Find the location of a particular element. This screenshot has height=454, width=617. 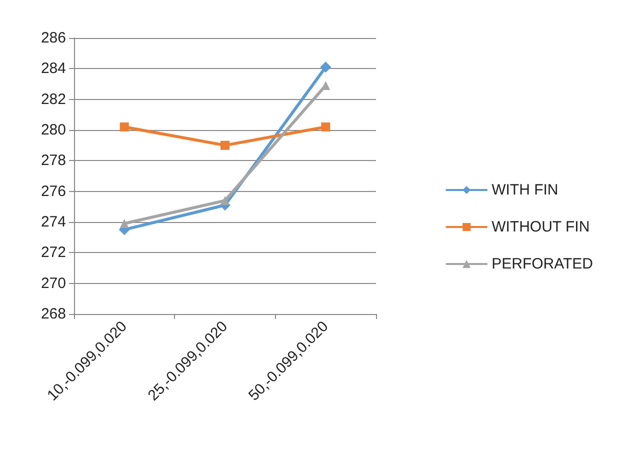

y-tick-label: 286 is located at coordinates (53, 38).